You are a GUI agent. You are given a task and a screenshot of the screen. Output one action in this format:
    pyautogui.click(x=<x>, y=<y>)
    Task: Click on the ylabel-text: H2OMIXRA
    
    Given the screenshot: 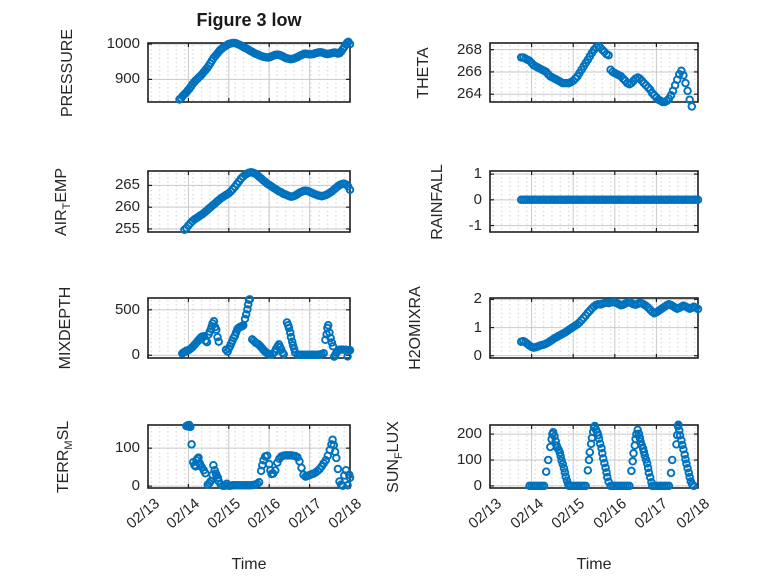 What is the action you would take?
    pyautogui.click(x=415, y=328)
    